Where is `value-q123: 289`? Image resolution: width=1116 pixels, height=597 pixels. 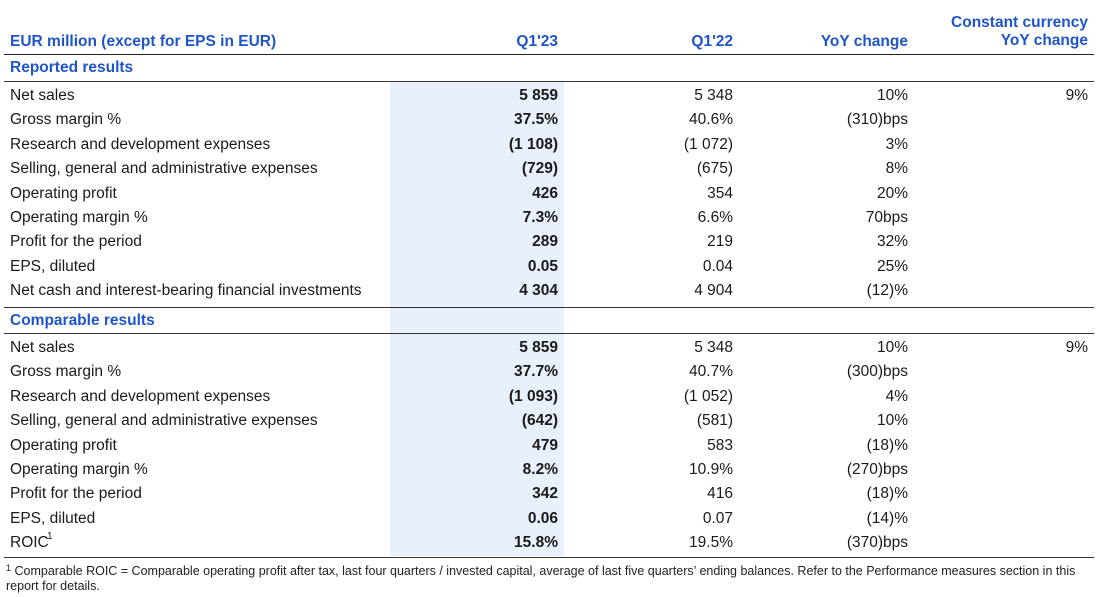
value-q123: 289 is located at coordinates (545, 242).